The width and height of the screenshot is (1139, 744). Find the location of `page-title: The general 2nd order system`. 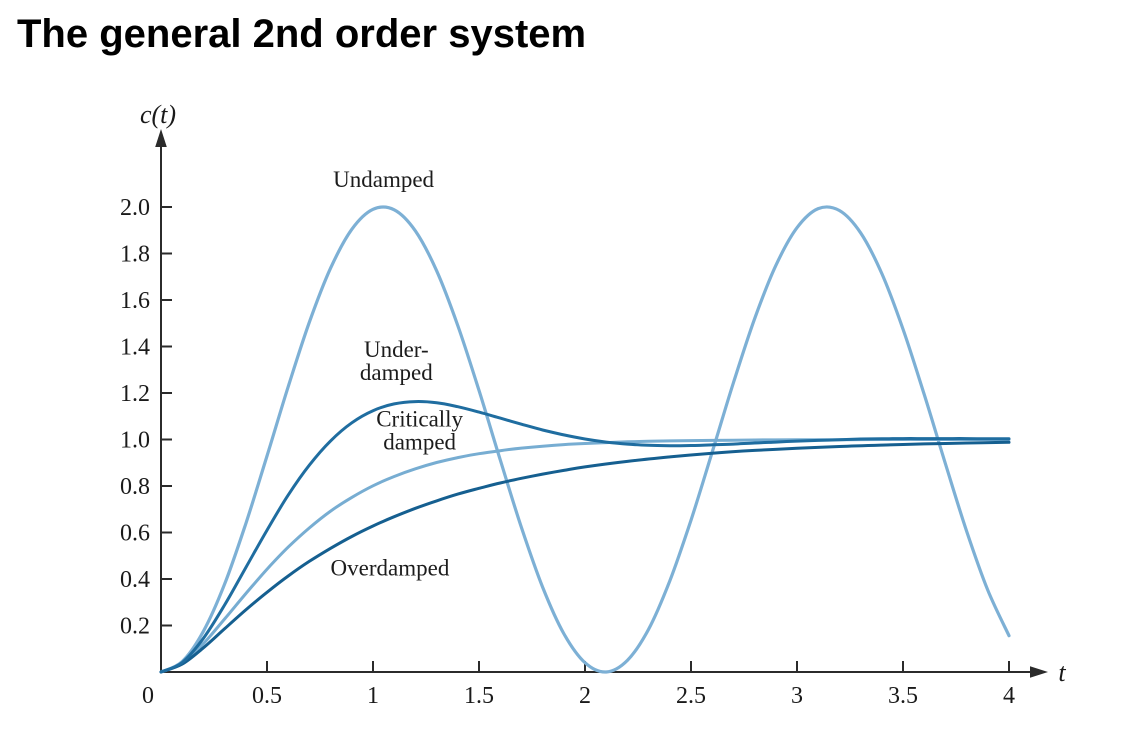

page-title: The general 2nd order system is located at coordinates (302, 34).